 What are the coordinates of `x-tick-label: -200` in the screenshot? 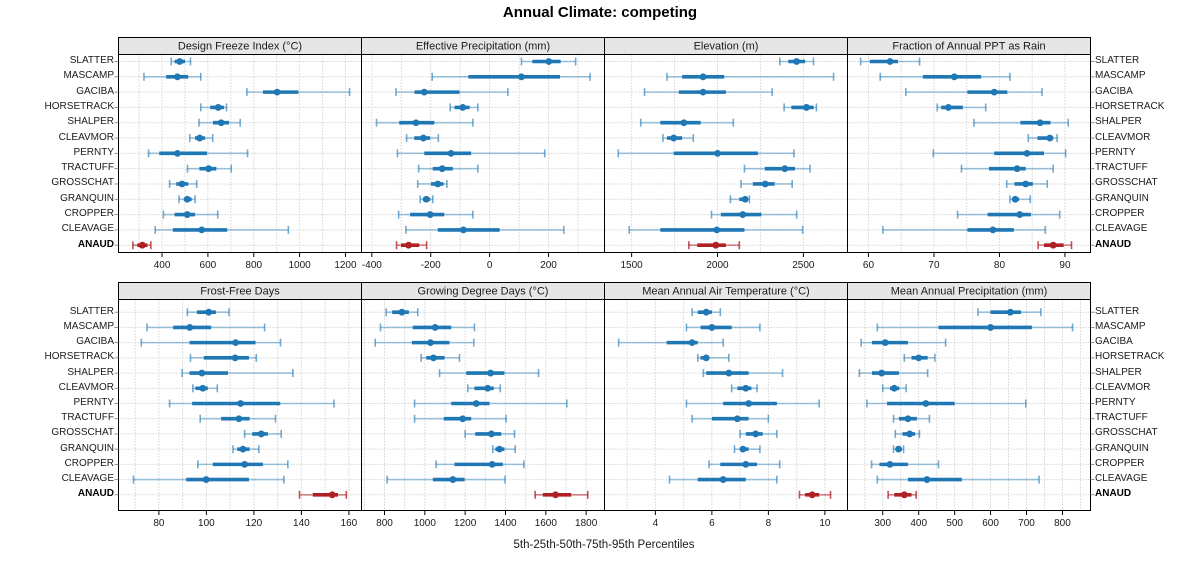 It's located at (431, 265).